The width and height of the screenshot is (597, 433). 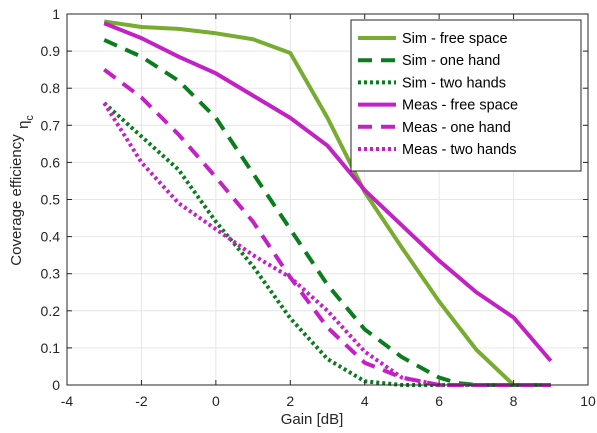 What do you see at coordinates (141, 401) in the screenshot?
I see `x-tick-label: -2` at bounding box center [141, 401].